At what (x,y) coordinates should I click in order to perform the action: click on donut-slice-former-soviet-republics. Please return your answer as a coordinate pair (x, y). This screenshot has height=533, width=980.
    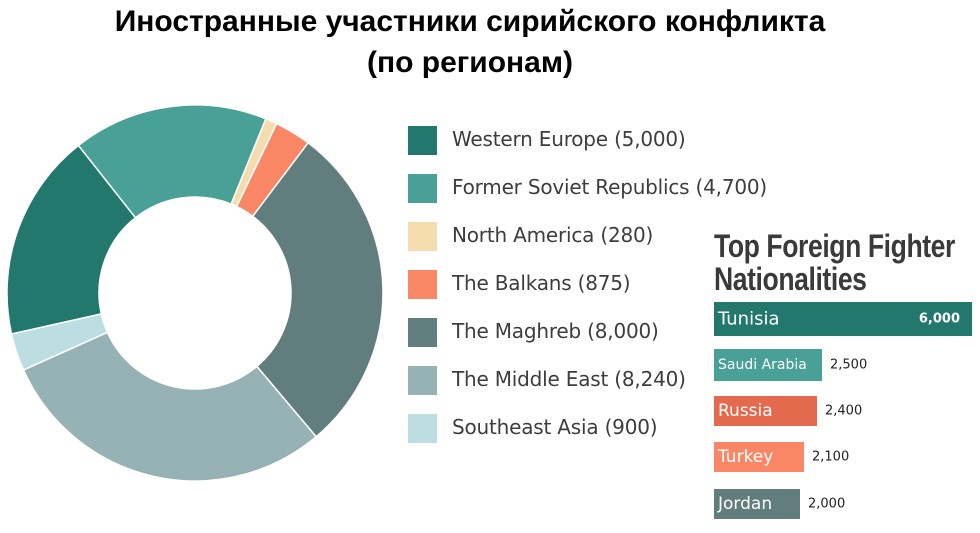
    Looking at the image, I should click on (172, 161).